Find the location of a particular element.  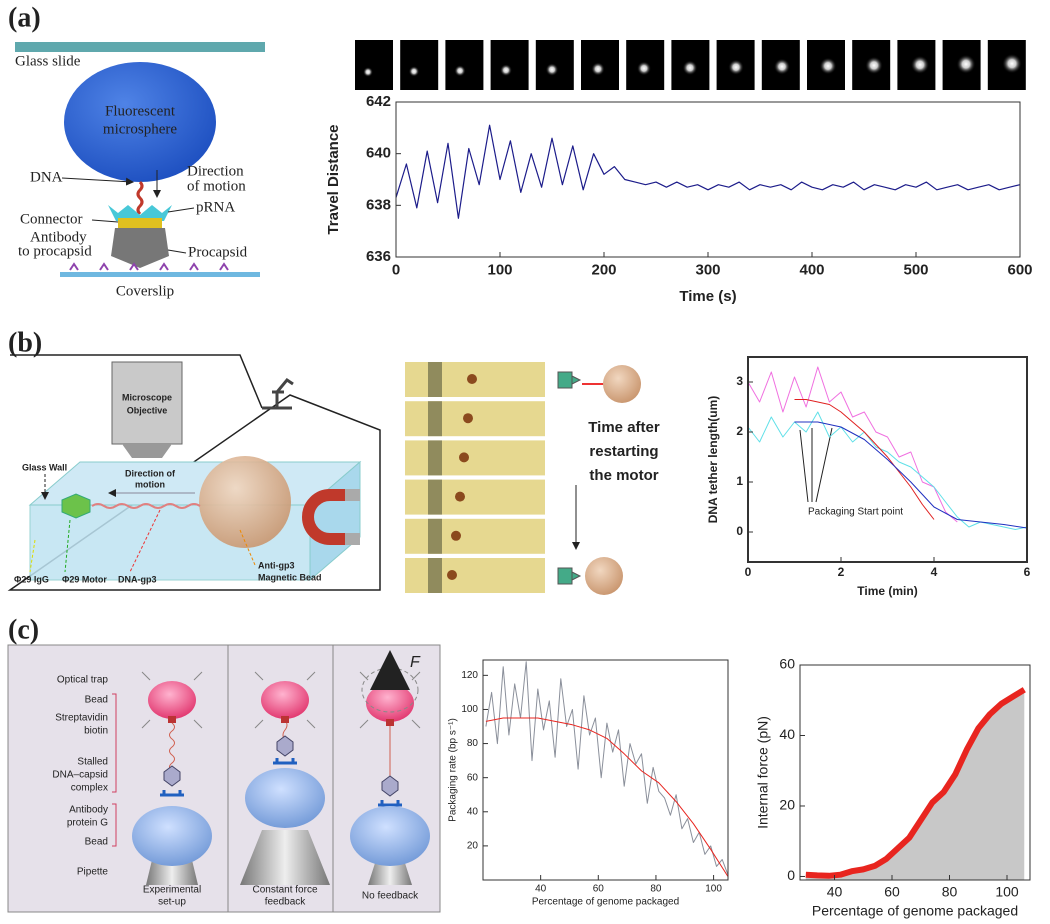

diagram-label: Glass Wall is located at coordinates (44, 467).